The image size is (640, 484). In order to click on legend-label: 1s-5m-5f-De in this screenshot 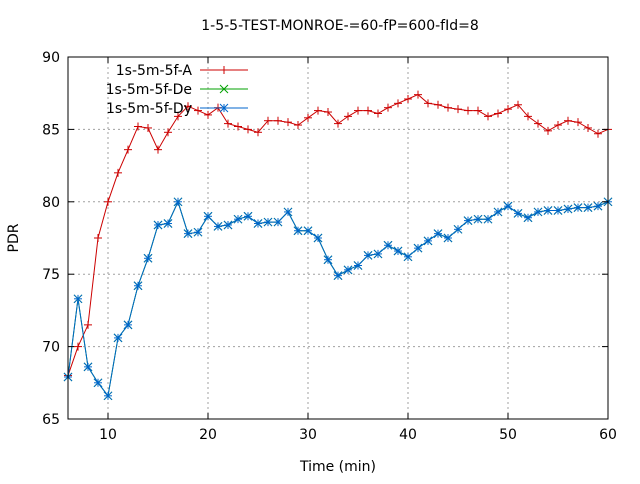, I will do `click(149, 90)`.